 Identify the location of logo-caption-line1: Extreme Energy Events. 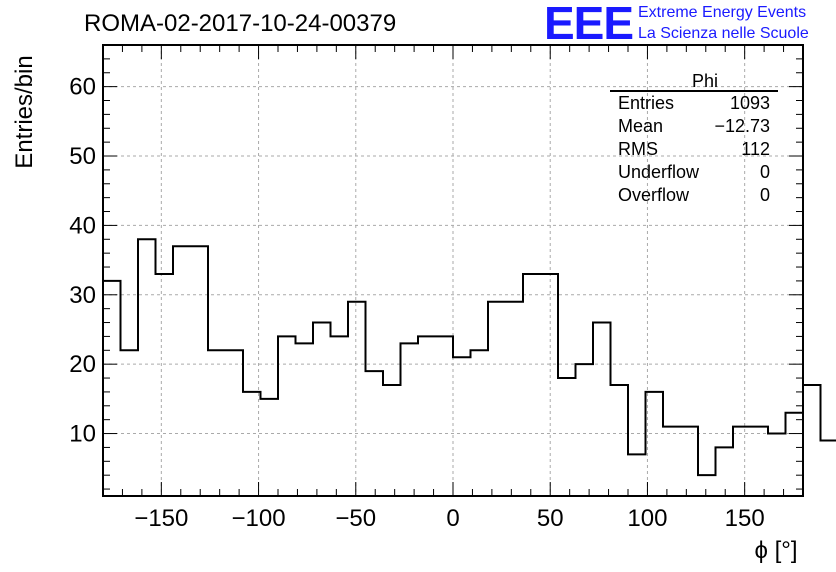
(722, 12).